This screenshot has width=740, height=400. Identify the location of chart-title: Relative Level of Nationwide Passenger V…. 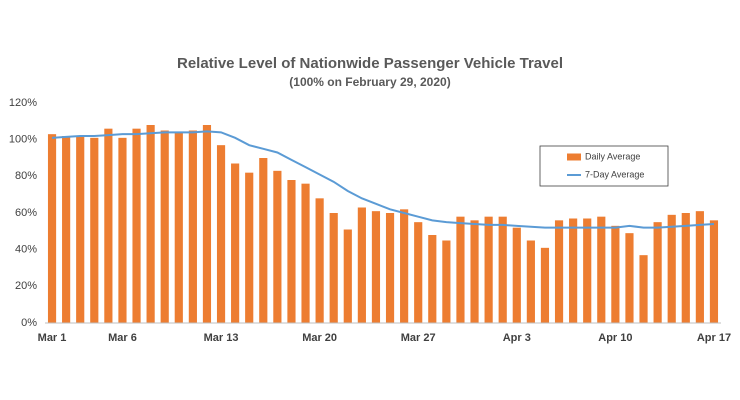
(370, 63).